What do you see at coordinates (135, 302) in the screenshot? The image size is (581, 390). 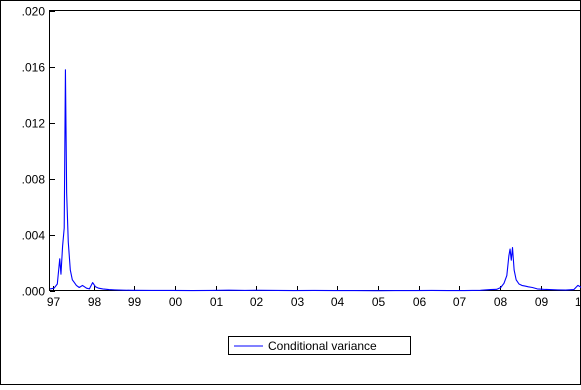 I see `x-tick-label: 99` at bounding box center [135, 302].